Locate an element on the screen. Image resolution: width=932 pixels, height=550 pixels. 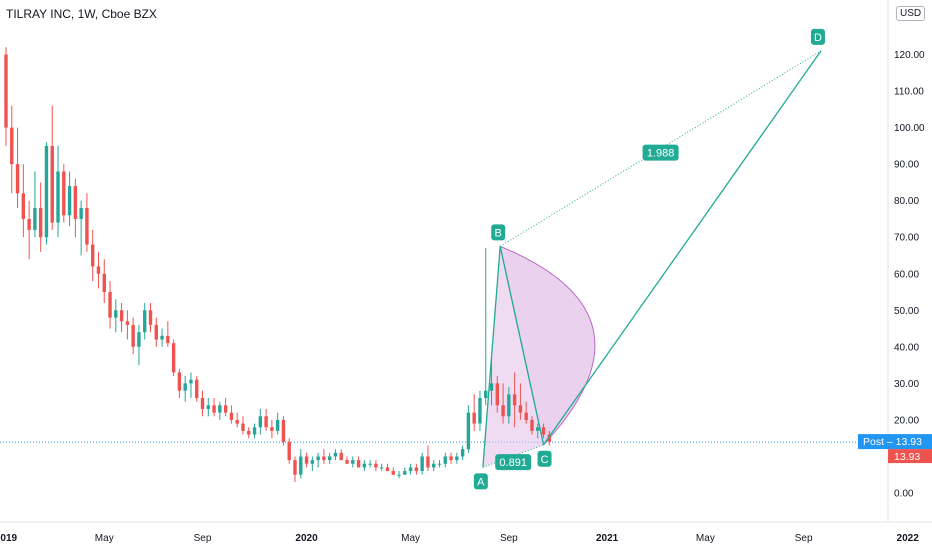
point-b-label: B is located at coordinates (498, 232).